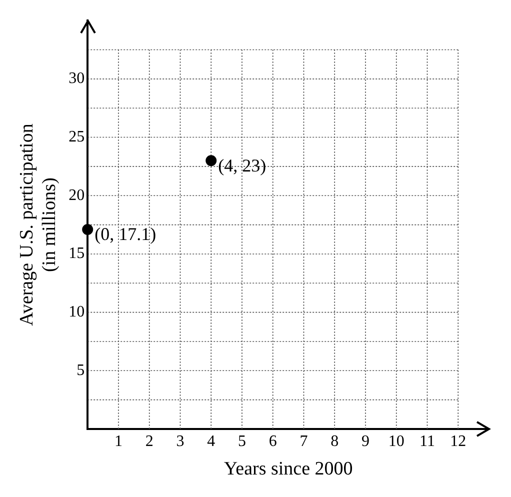 The image size is (511, 497). What do you see at coordinates (180, 441) in the screenshot?
I see `x-tick-label: 3` at bounding box center [180, 441].